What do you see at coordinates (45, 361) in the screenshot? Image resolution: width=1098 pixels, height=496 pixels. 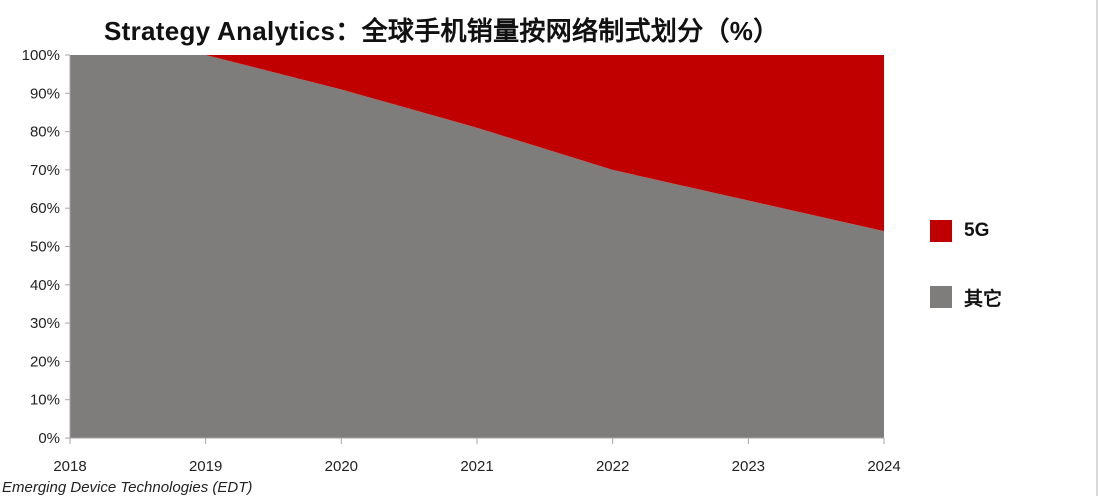 I see `y-tick-label: 20%` at bounding box center [45, 361].